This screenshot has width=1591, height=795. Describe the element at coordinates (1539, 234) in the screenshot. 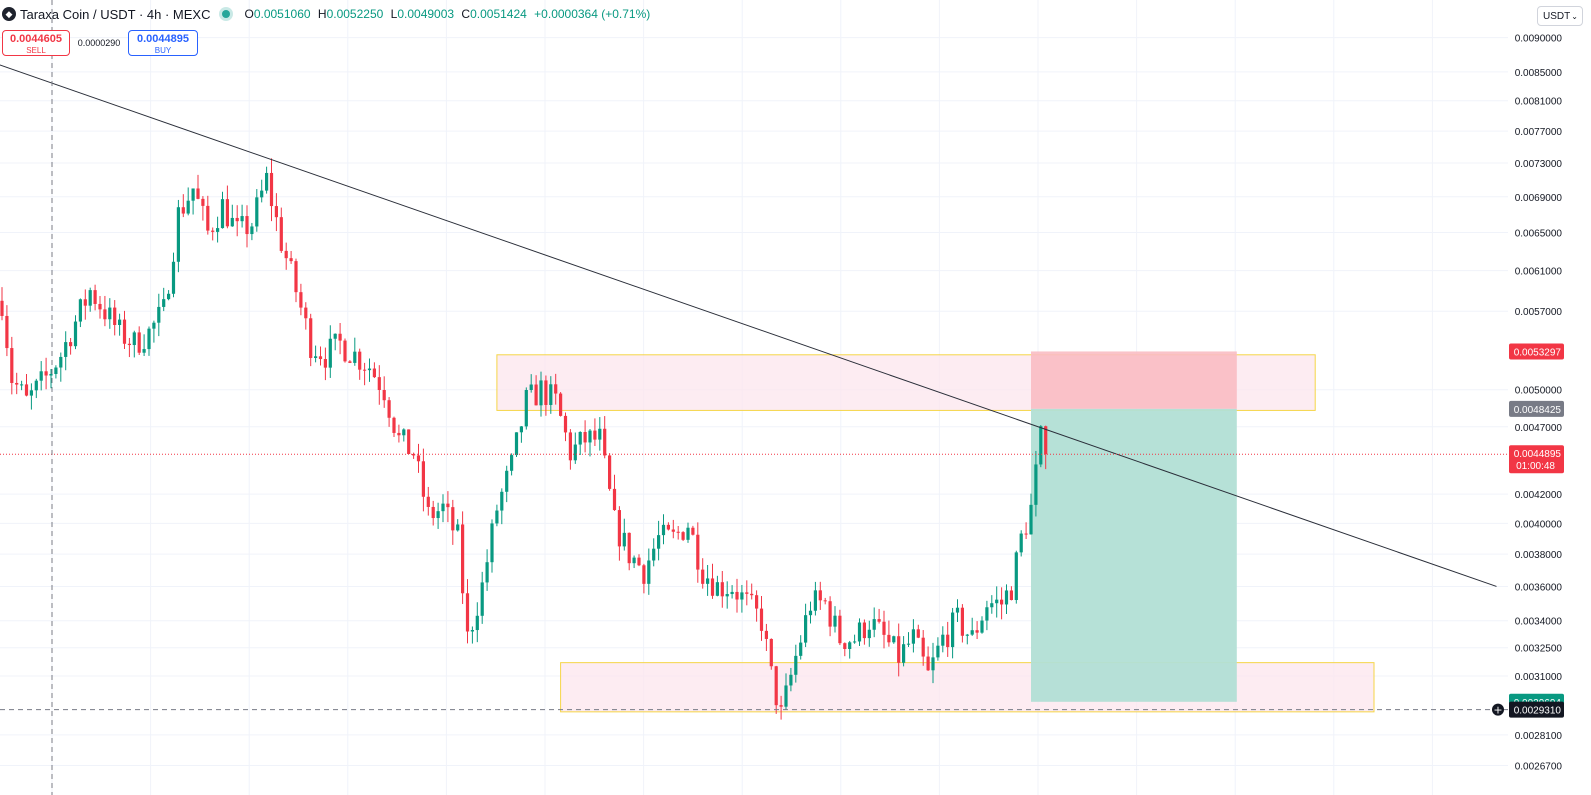

I see `price-tick-label: 0.0065000` at that location.